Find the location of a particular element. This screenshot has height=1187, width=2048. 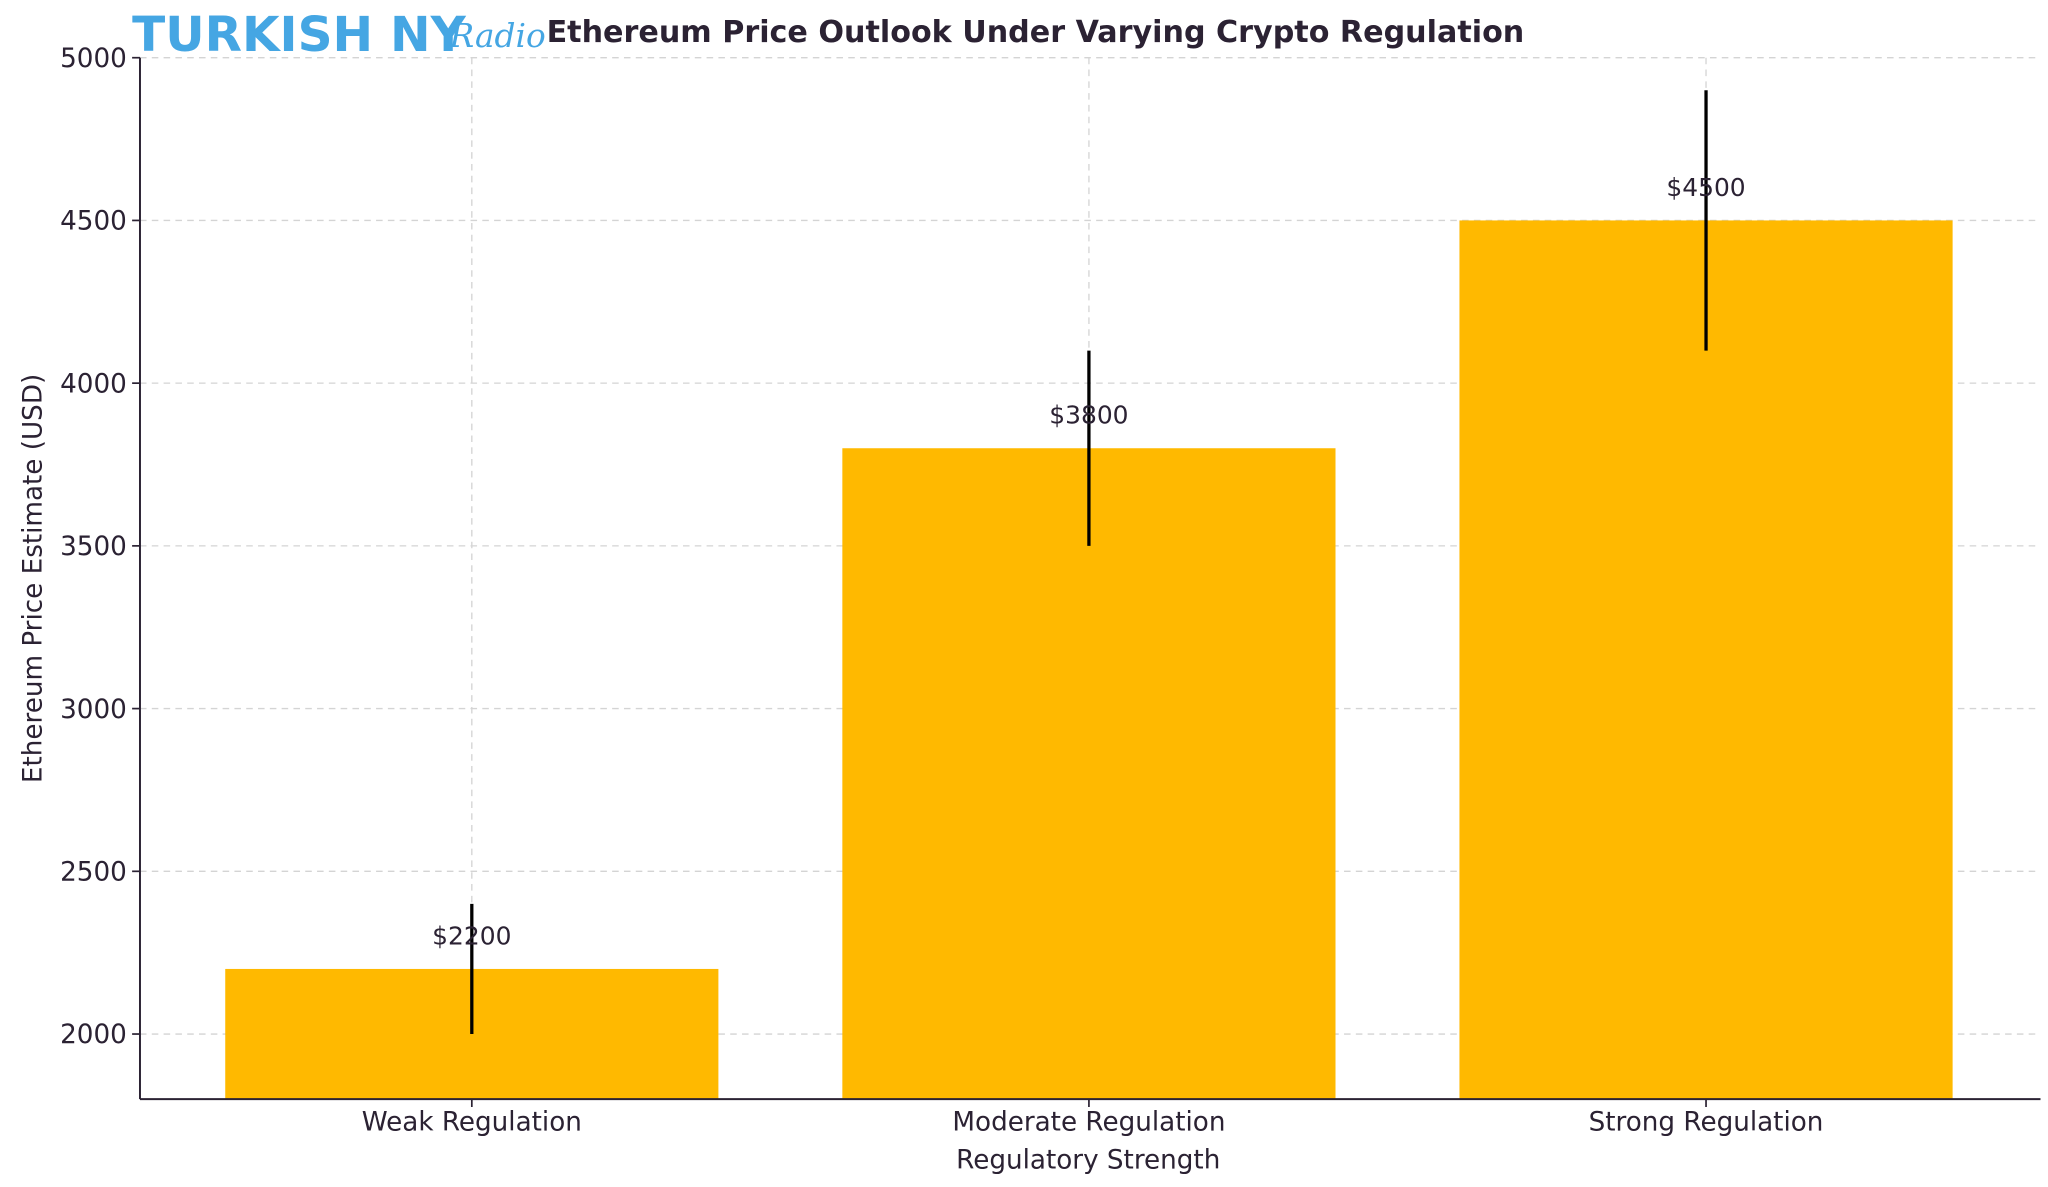

logo: TURKISH NY Radio is located at coordinates (339, 35).